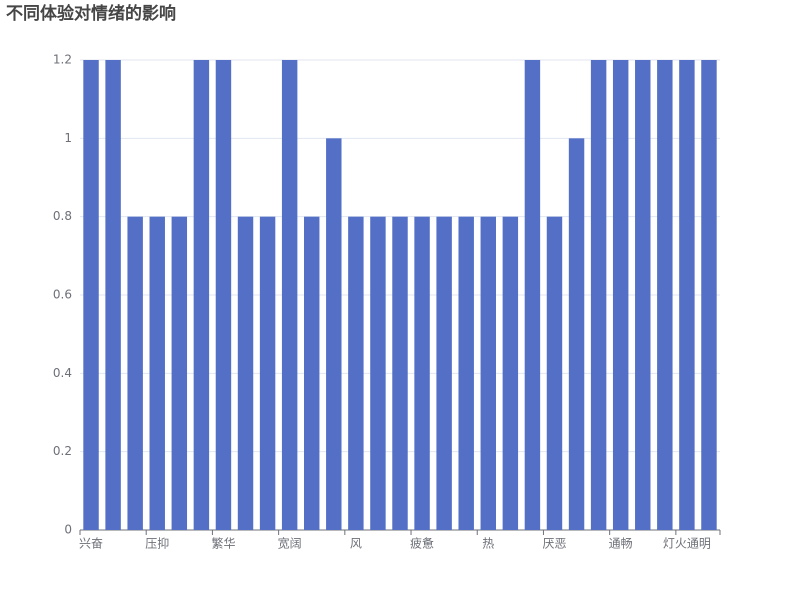 The image size is (800, 600). What do you see at coordinates (91, 544) in the screenshot?
I see `x-tick-label: 兴奋` at bounding box center [91, 544].